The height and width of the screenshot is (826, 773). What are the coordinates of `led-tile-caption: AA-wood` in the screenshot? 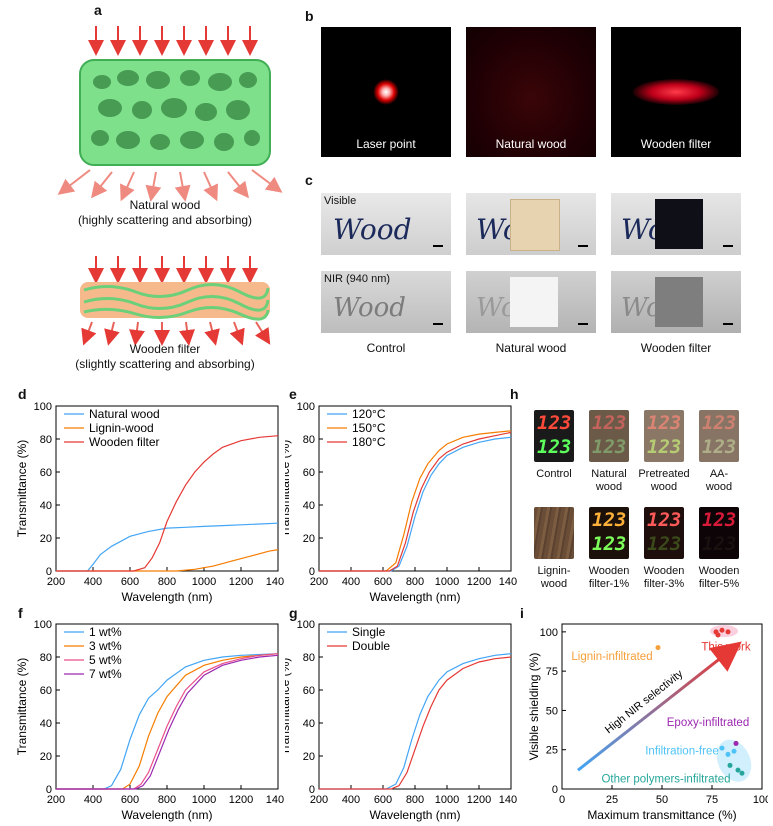 It's located at (719, 480).